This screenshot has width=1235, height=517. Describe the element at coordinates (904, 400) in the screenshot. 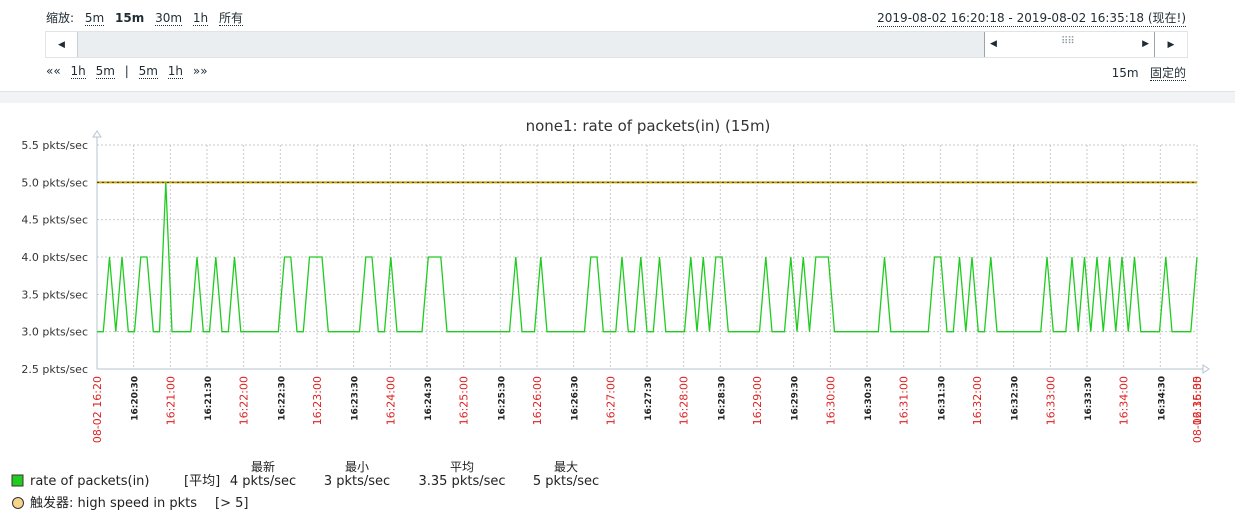

I see `x-tick-label: 16:31:00` at that location.